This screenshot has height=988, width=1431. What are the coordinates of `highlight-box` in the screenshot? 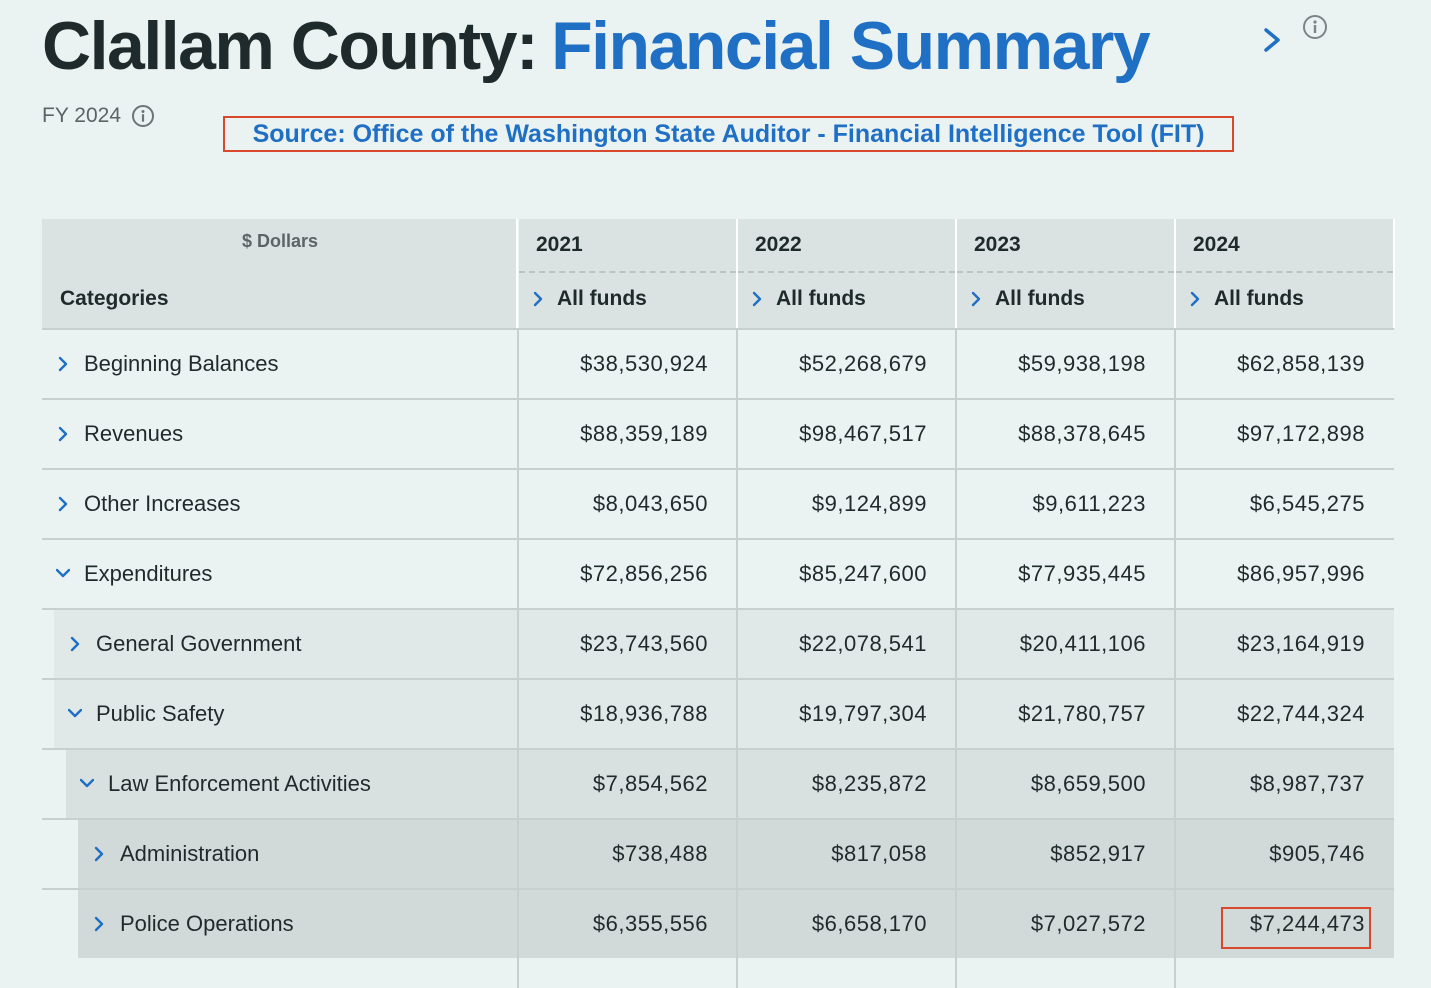 It's located at (1296, 928).